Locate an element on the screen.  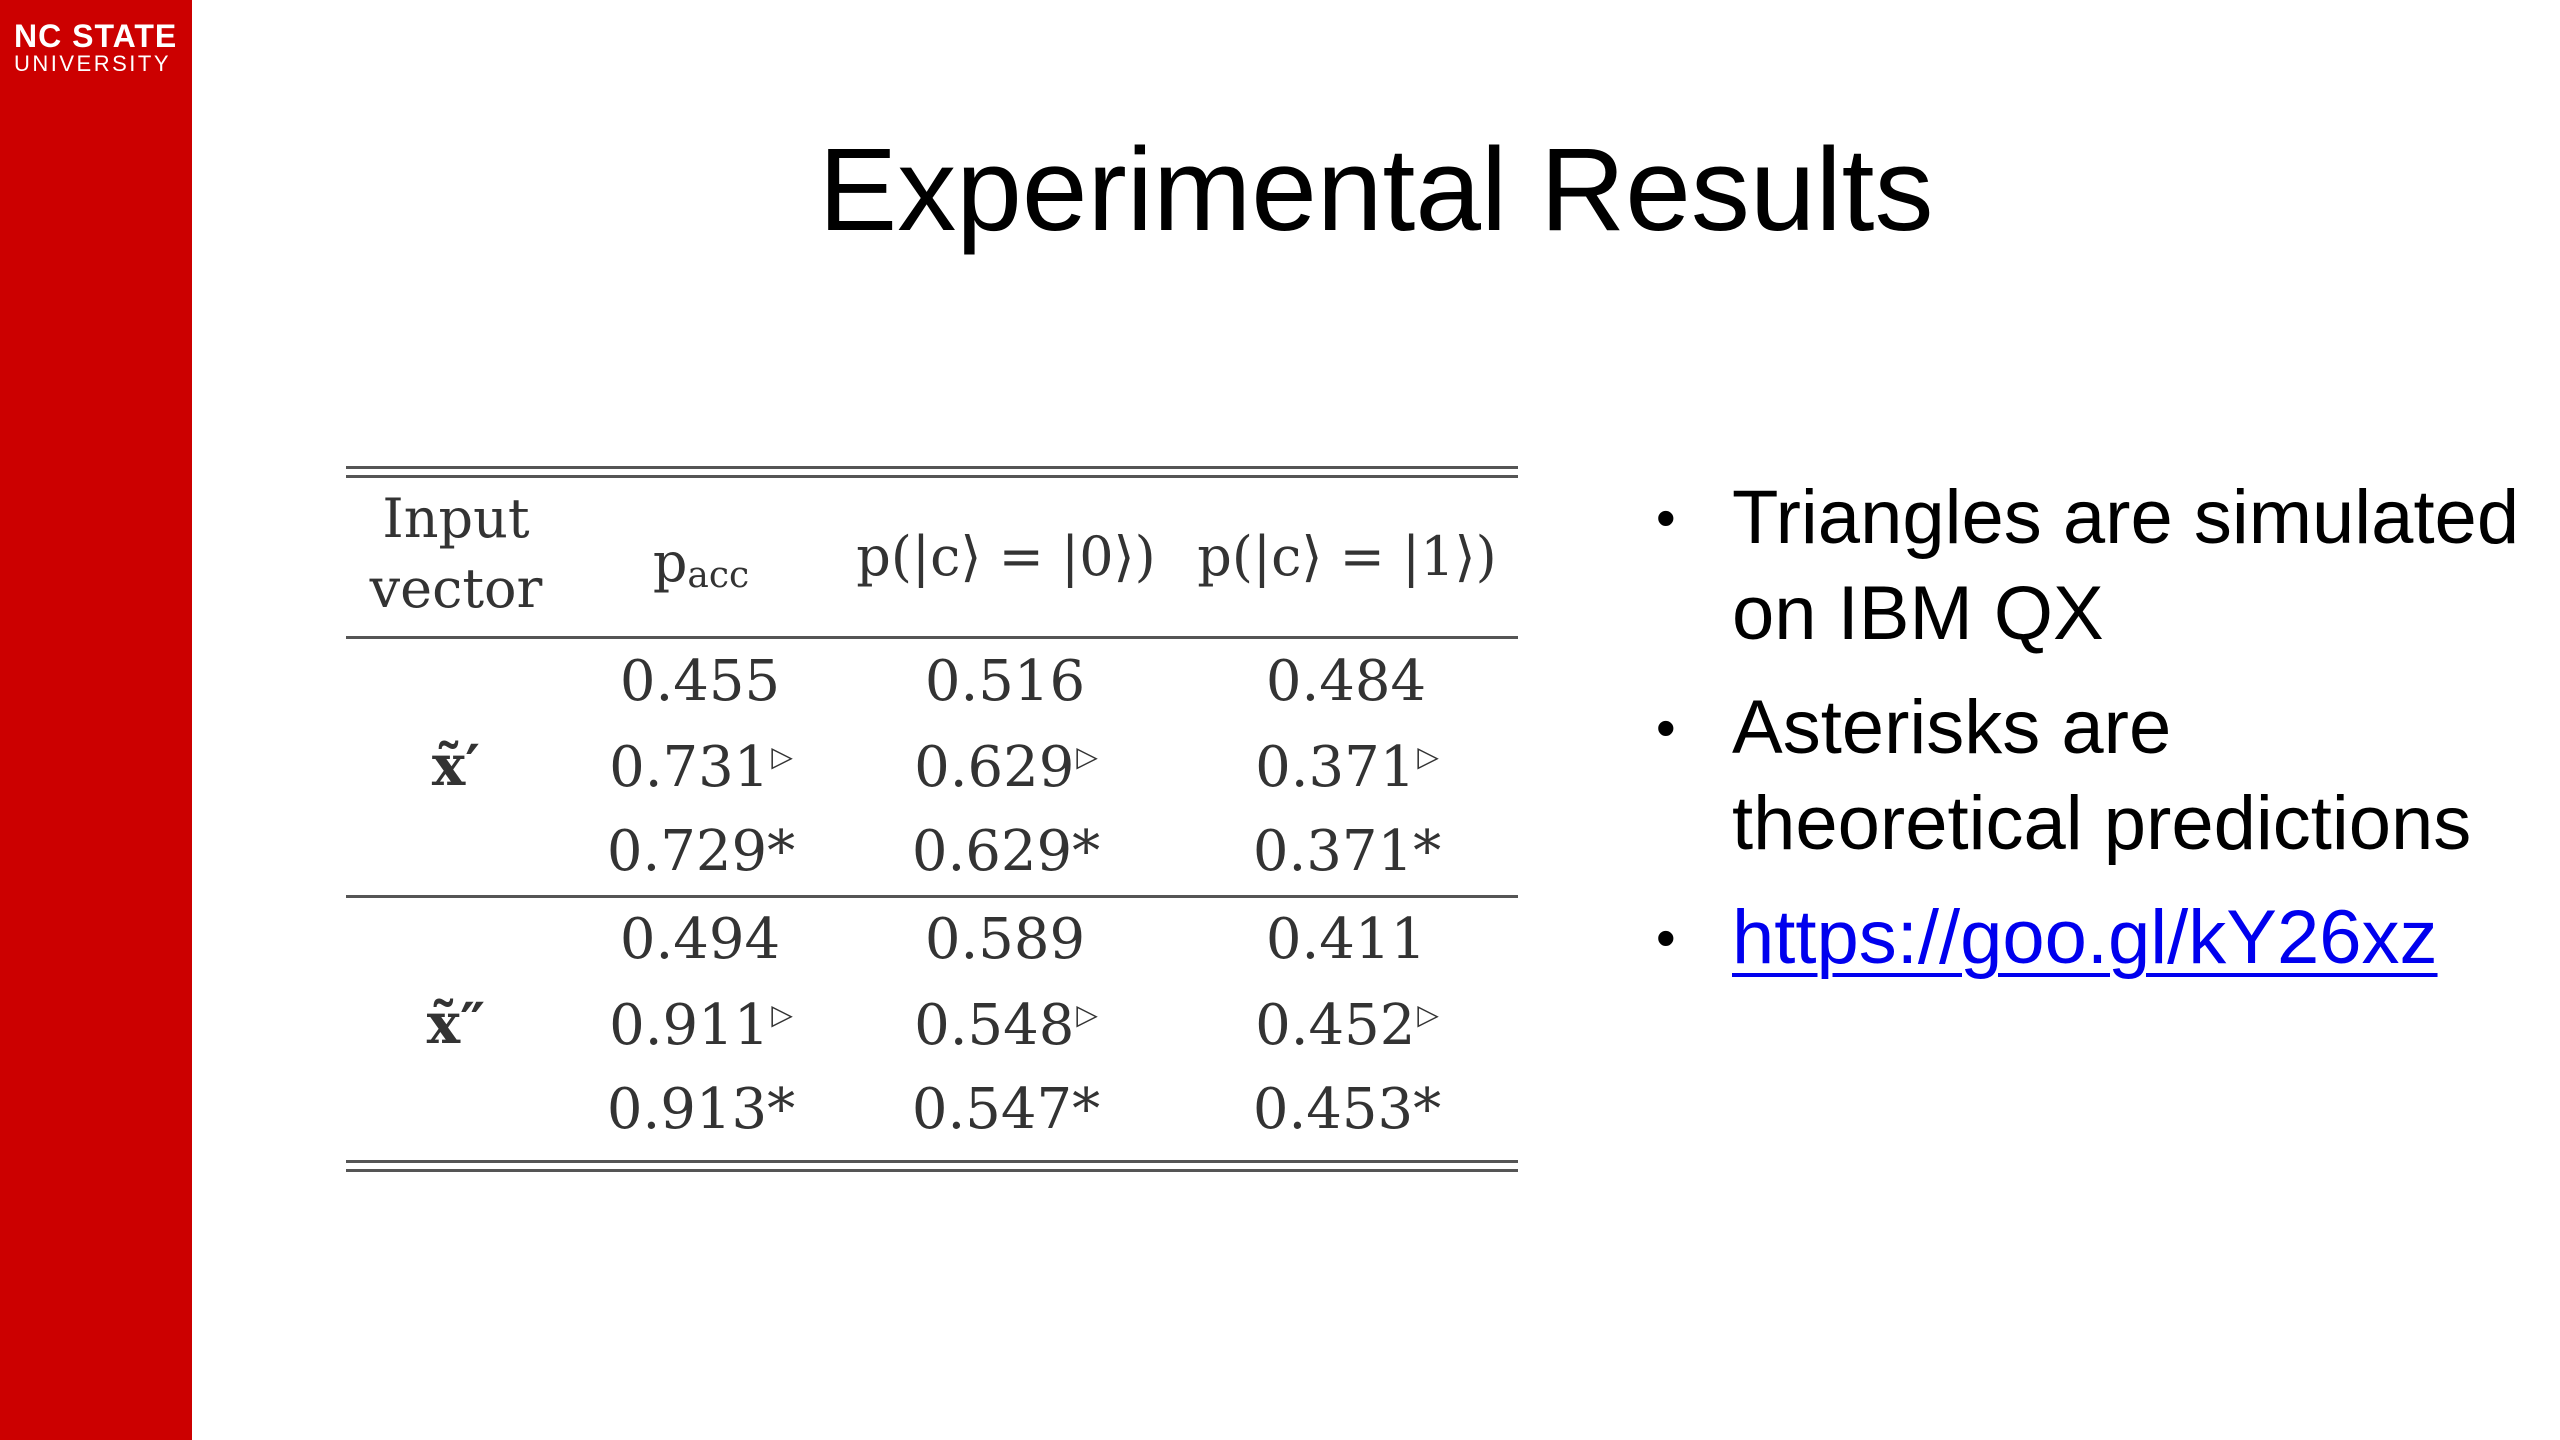
table-cell: 0.494 is located at coordinates (700, 939).